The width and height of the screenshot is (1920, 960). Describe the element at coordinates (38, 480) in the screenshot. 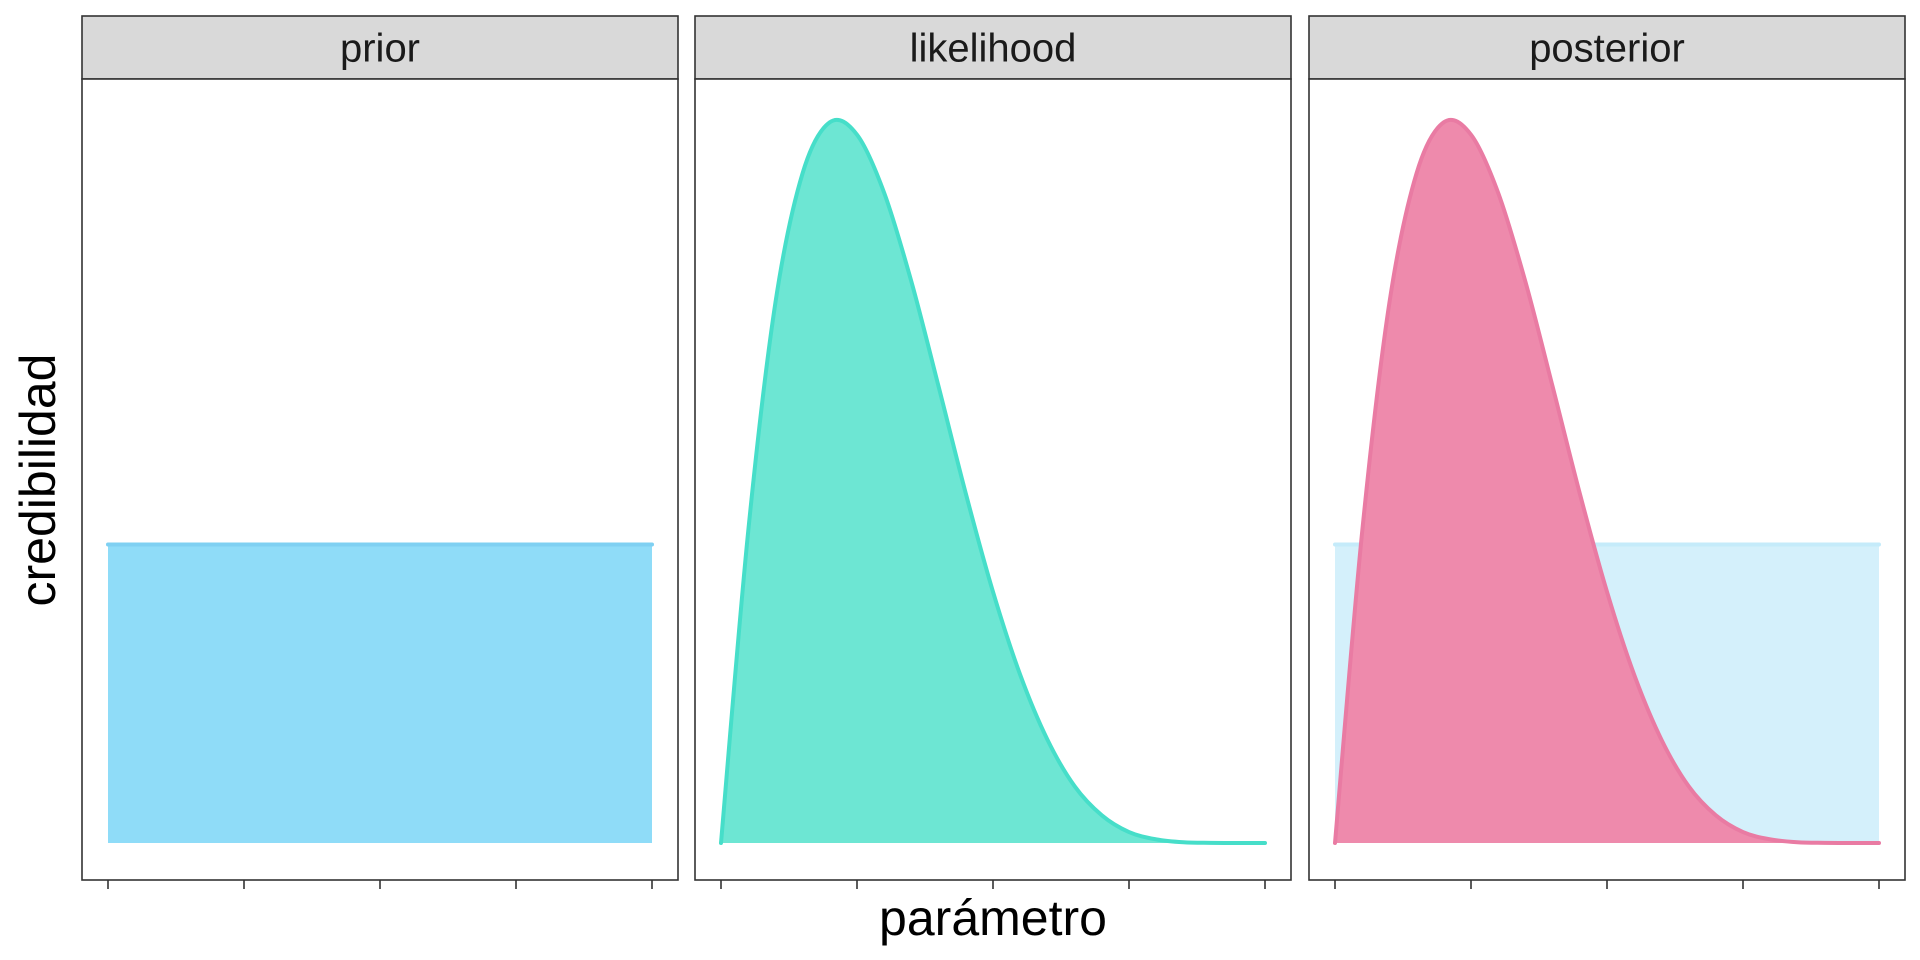

I see `y-axis-title: credibilidad` at that location.